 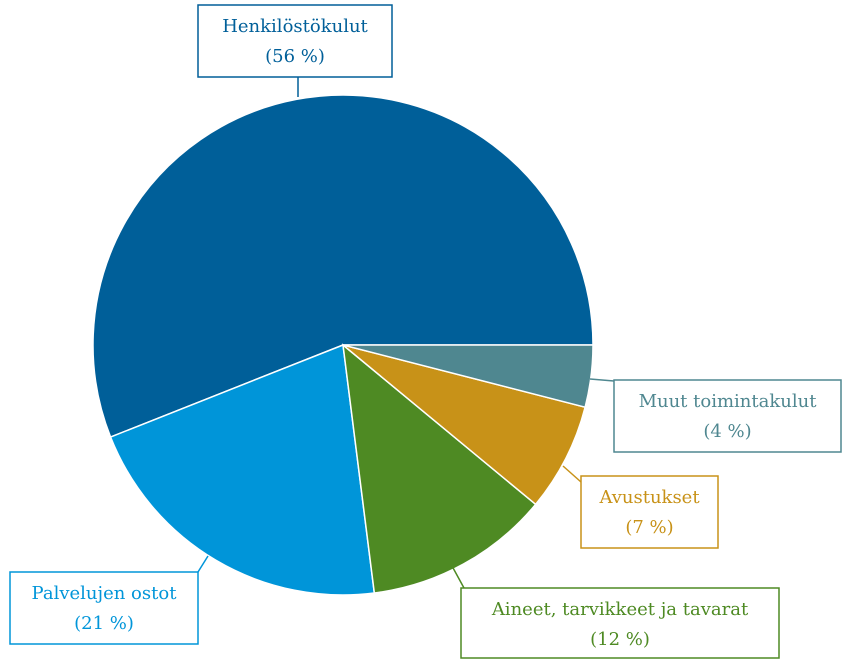 I want to click on slice-value-label: (12 %), so click(x=620, y=639).